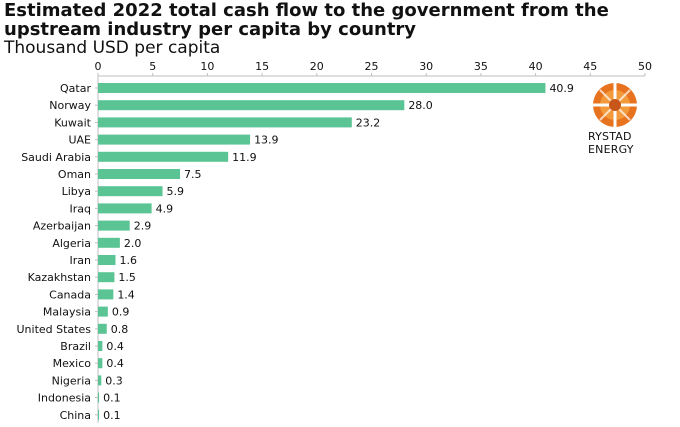  What do you see at coordinates (165, 208) in the screenshot?
I see `value-label: 4.9` at bounding box center [165, 208].